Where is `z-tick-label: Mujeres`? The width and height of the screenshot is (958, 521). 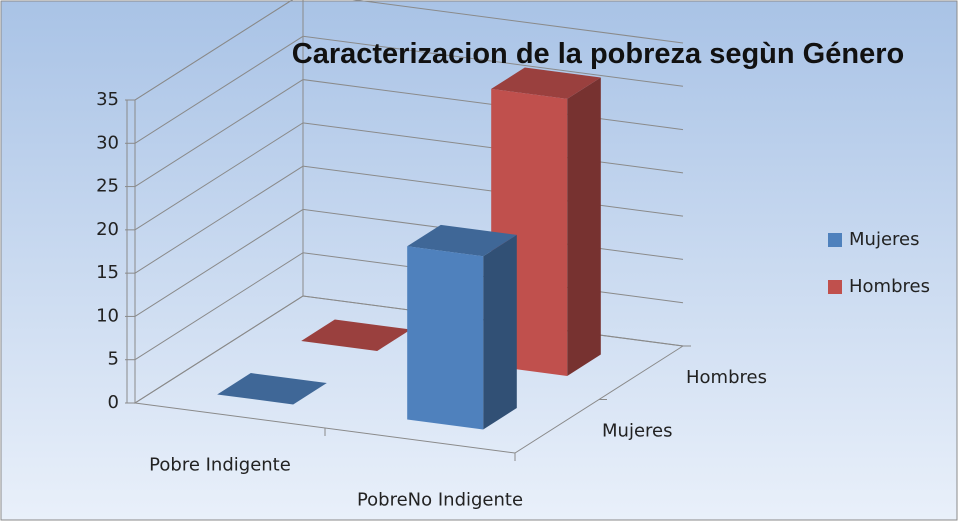
z-tick-label: Mujeres is located at coordinates (637, 430).